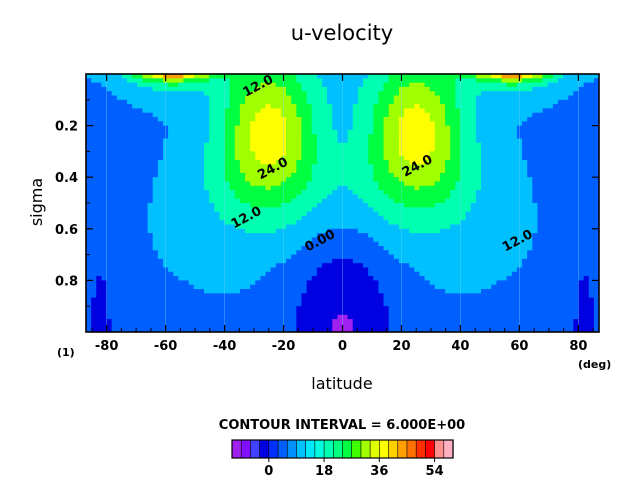 This screenshot has height=495, width=642. Describe the element at coordinates (268, 471) in the screenshot. I see `colorbar-tick-label: 0` at that location.